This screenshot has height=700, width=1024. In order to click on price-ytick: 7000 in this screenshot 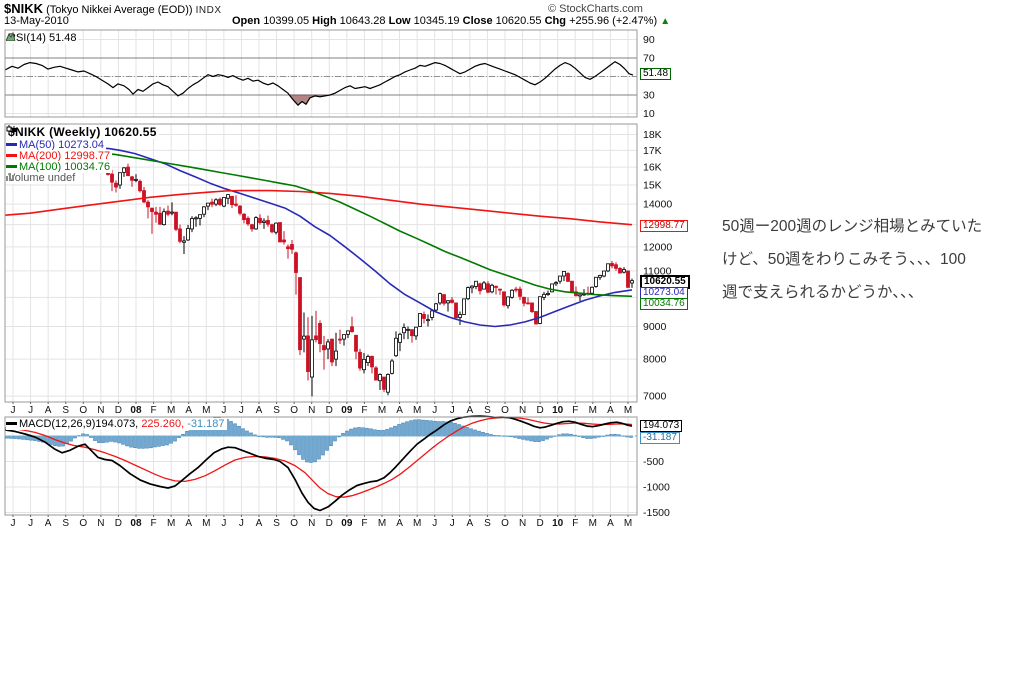, I will do `click(655, 397)`.